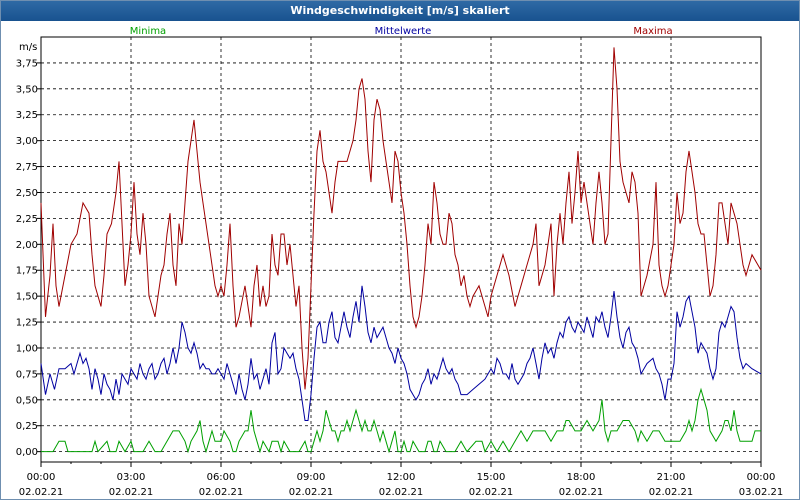 The width and height of the screenshot is (800, 500). What do you see at coordinates (27, 426) in the screenshot?
I see `y-tick-label: 0,25` at bounding box center [27, 426].